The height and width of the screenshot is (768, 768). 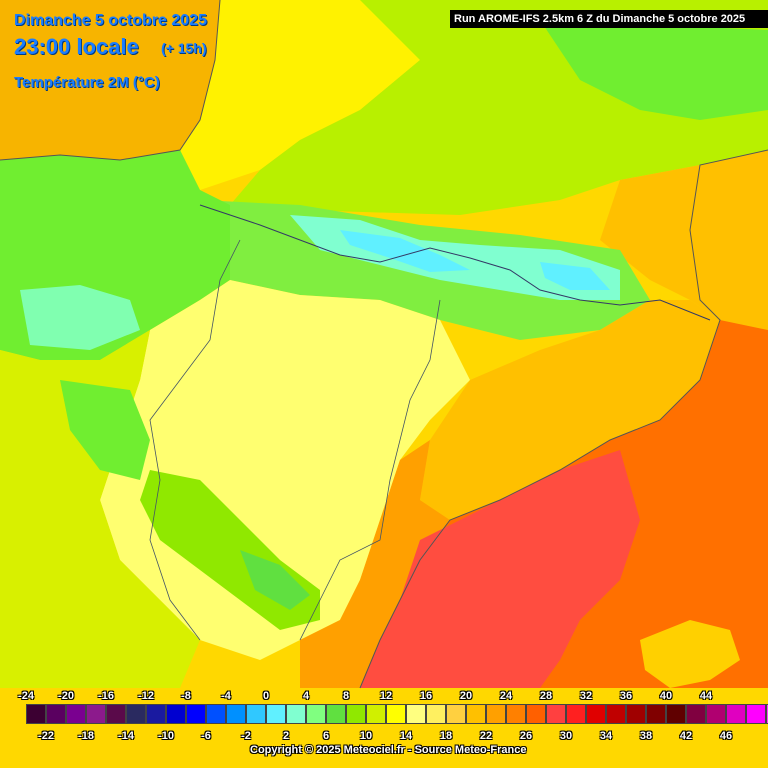 I want to click on legend-tick-bottom: 34, so click(x=606, y=736).